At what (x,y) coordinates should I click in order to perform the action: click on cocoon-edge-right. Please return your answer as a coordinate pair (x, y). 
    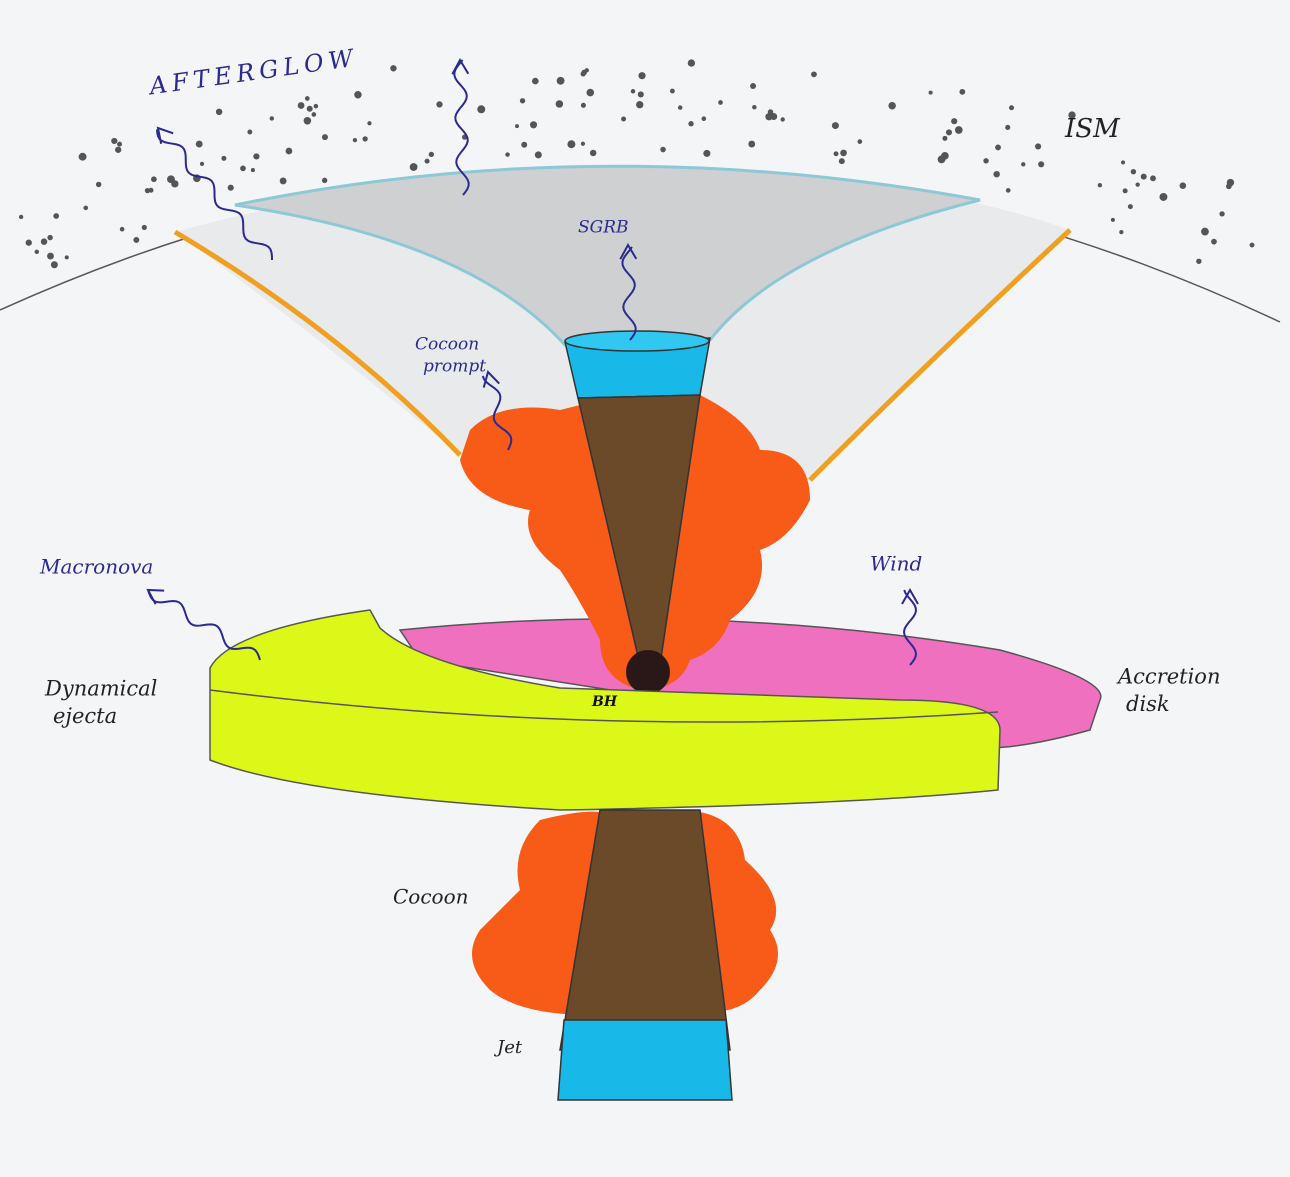
    Looking at the image, I should click on (940, 355).